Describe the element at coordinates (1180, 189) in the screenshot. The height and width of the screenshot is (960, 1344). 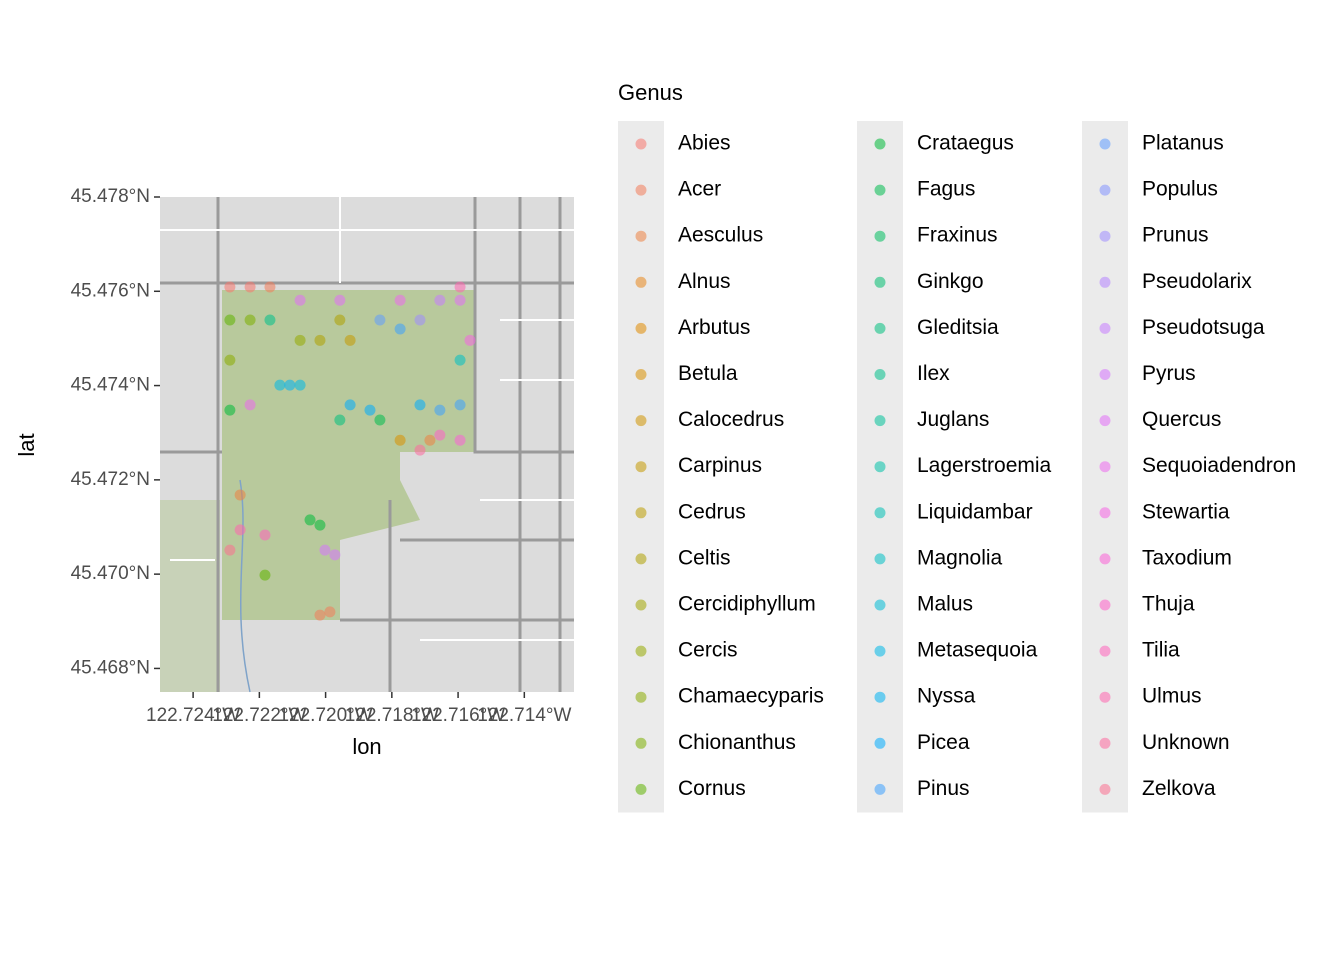
I see `legend-label: Populus` at that location.